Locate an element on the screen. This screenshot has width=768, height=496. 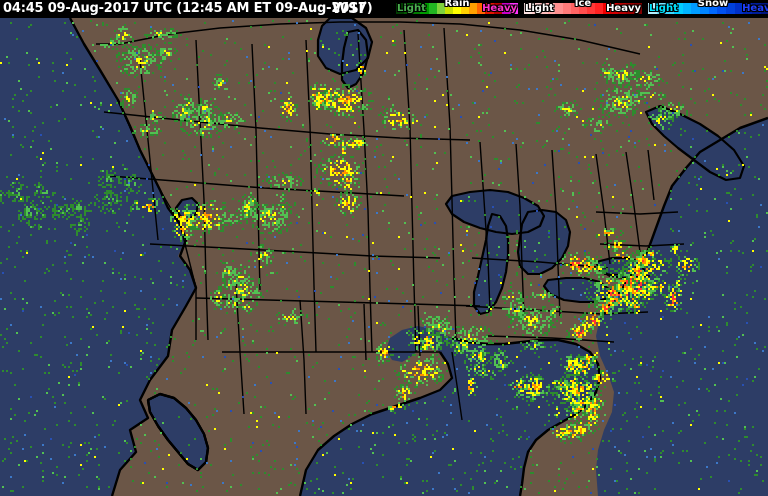
legend-group-snow: Light Heavy Snow is located at coordinates (708, 8).